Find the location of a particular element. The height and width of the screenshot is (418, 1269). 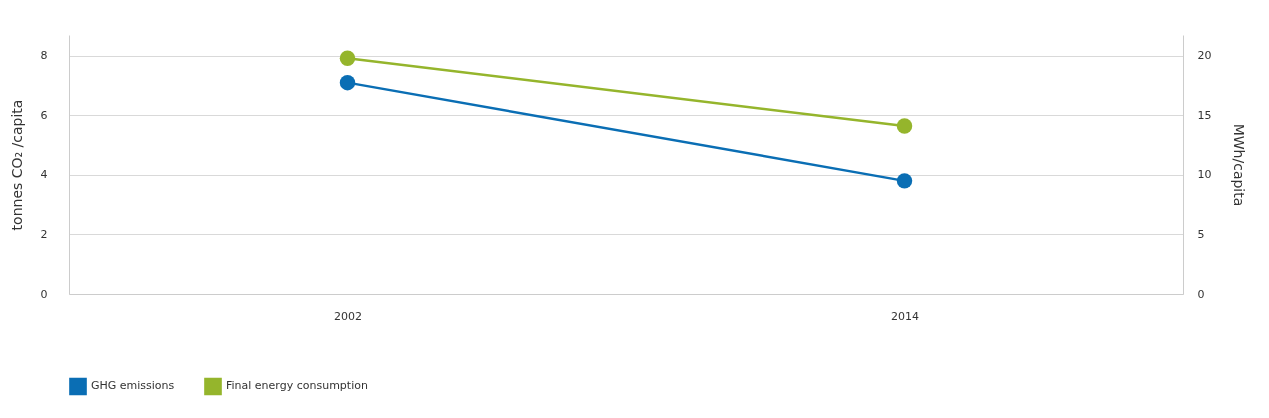

y-tick-label: 4 is located at coordinates (44, 175).